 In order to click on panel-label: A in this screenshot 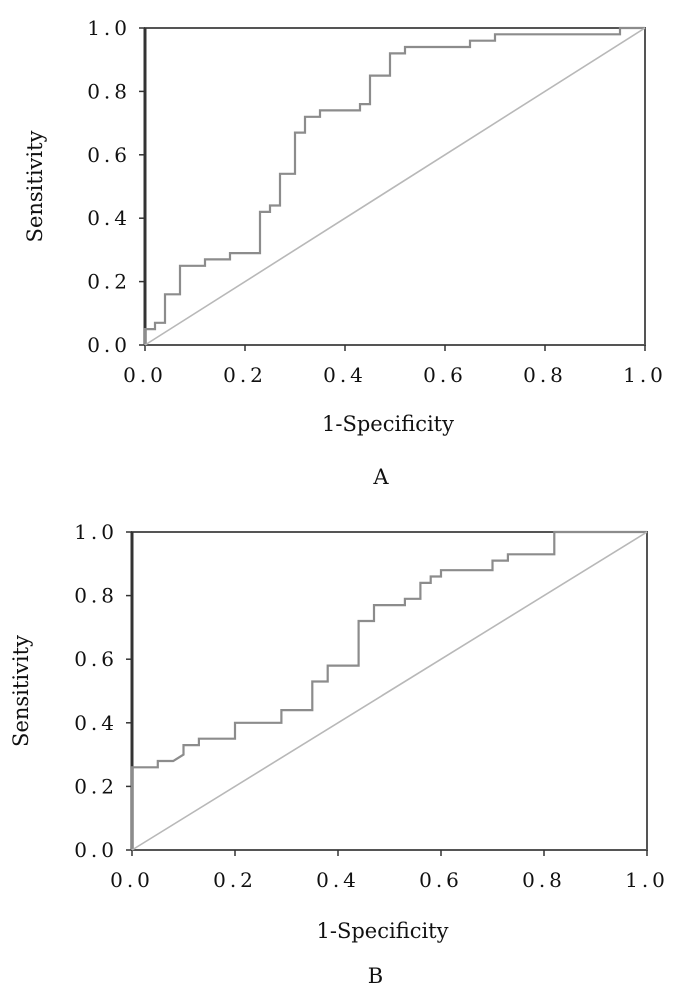, I will do `click(380, 477)`.